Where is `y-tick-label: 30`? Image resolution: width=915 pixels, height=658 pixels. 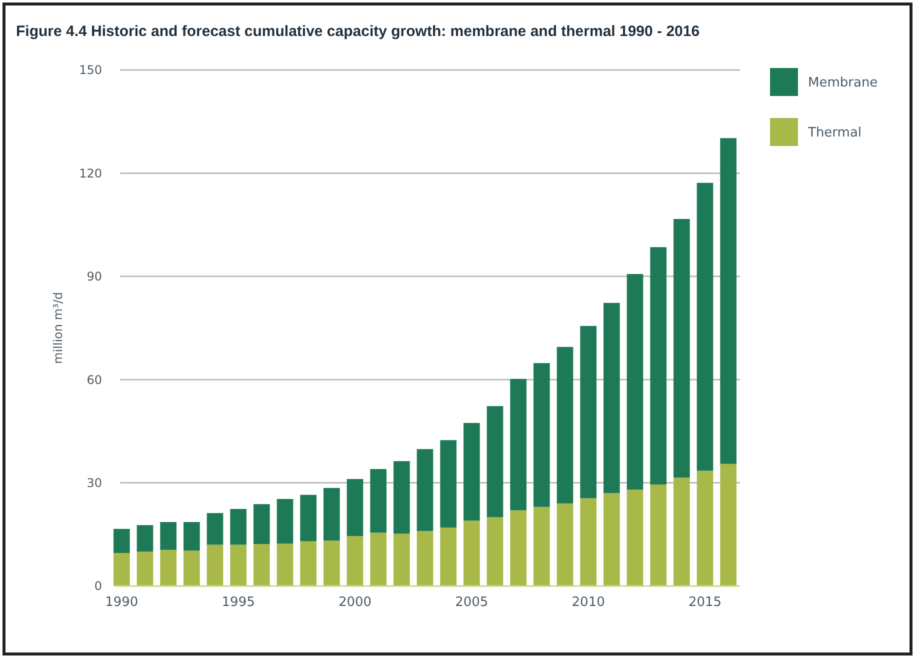
y-tick-label: 30 is located at coordinates (94, 483).